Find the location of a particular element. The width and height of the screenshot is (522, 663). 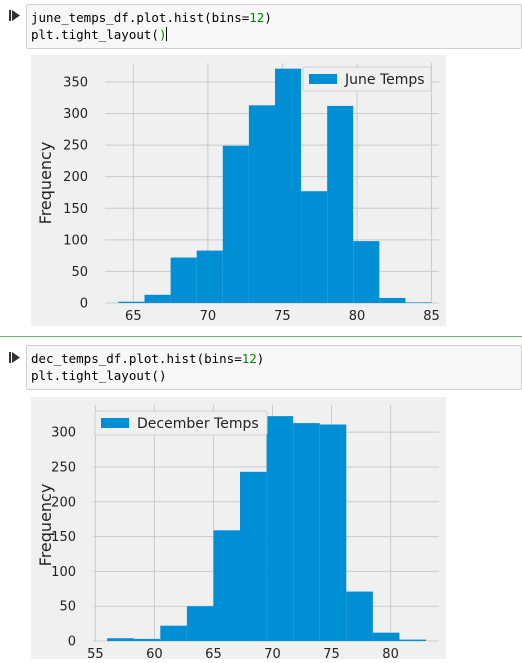

x-tick-label: 85 is located at coordinates (431, 316).